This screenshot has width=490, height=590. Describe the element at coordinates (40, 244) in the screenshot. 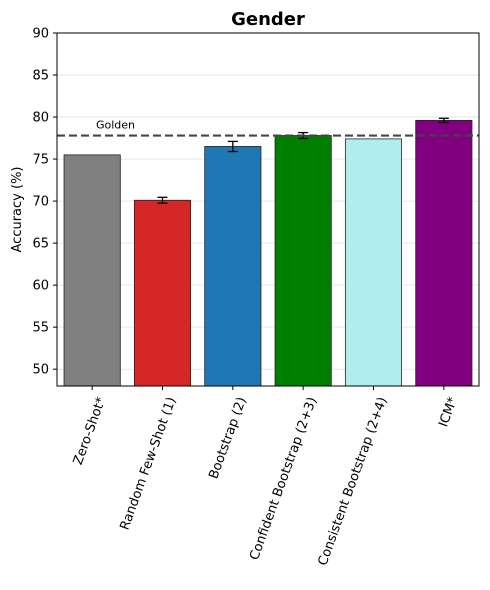

I see `y-tick-label: 65` at that location.